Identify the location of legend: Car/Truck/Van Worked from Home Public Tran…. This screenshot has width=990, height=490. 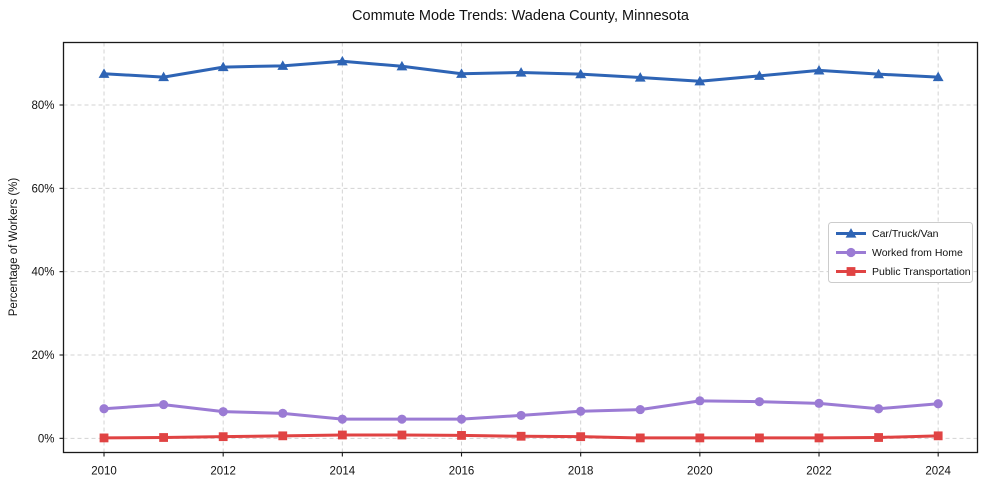
(900, 252).